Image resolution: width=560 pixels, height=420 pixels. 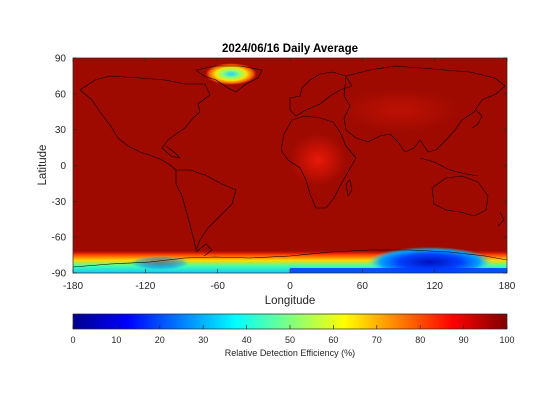 What do you see at coordinates (204, 250) in the screenshot?
I see `coastline-antarctic-peninsula` at bounding box center [204, 250].